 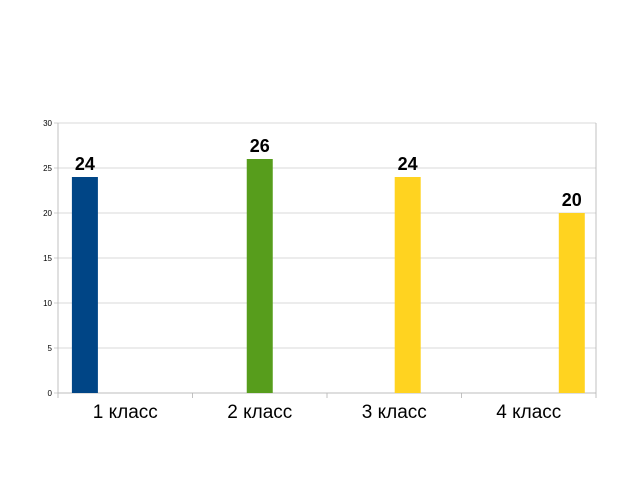 What do you see at coordinates (47, 123) in the screenshot?
I see `y-tick-label: 30` at bounding box center [47, 123].